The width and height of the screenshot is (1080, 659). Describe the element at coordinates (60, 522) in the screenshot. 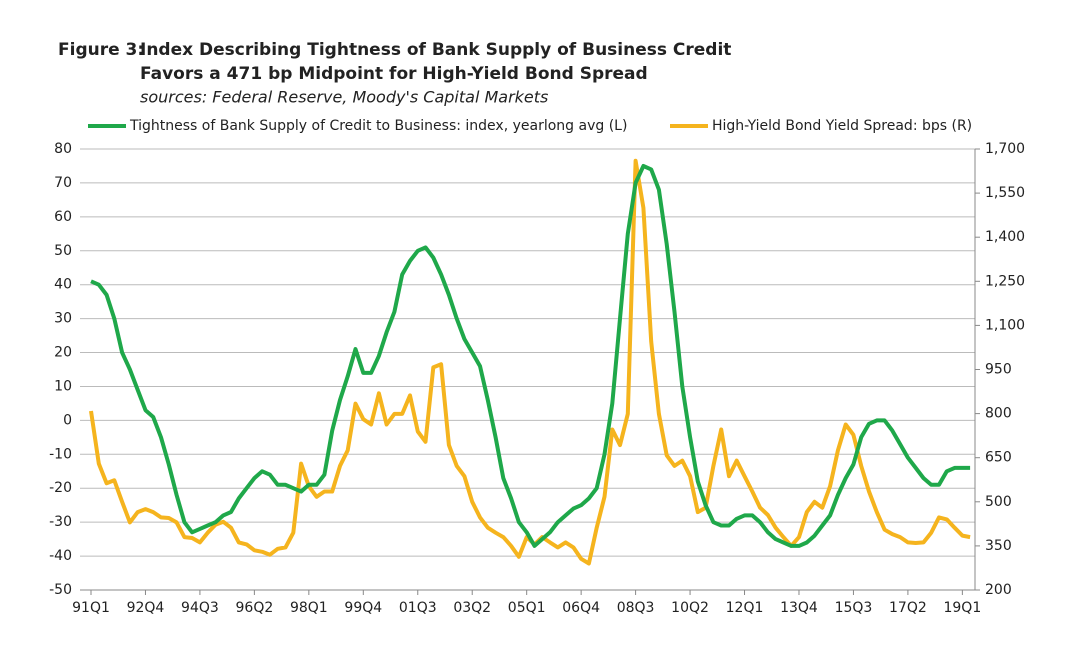

I see `y-tick-label: -30` at that location.